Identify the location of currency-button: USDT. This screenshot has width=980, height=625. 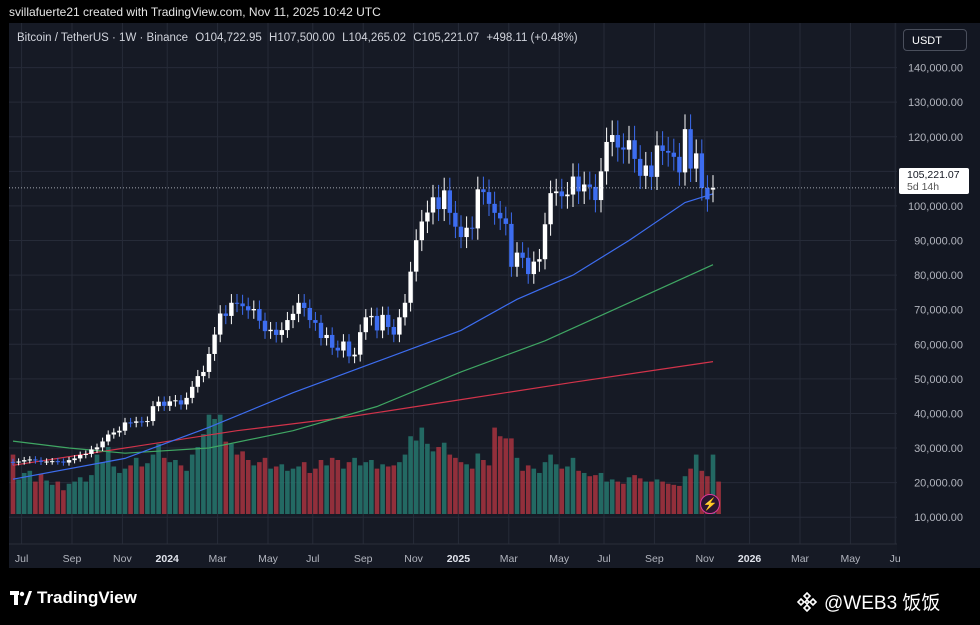
(935, 40).